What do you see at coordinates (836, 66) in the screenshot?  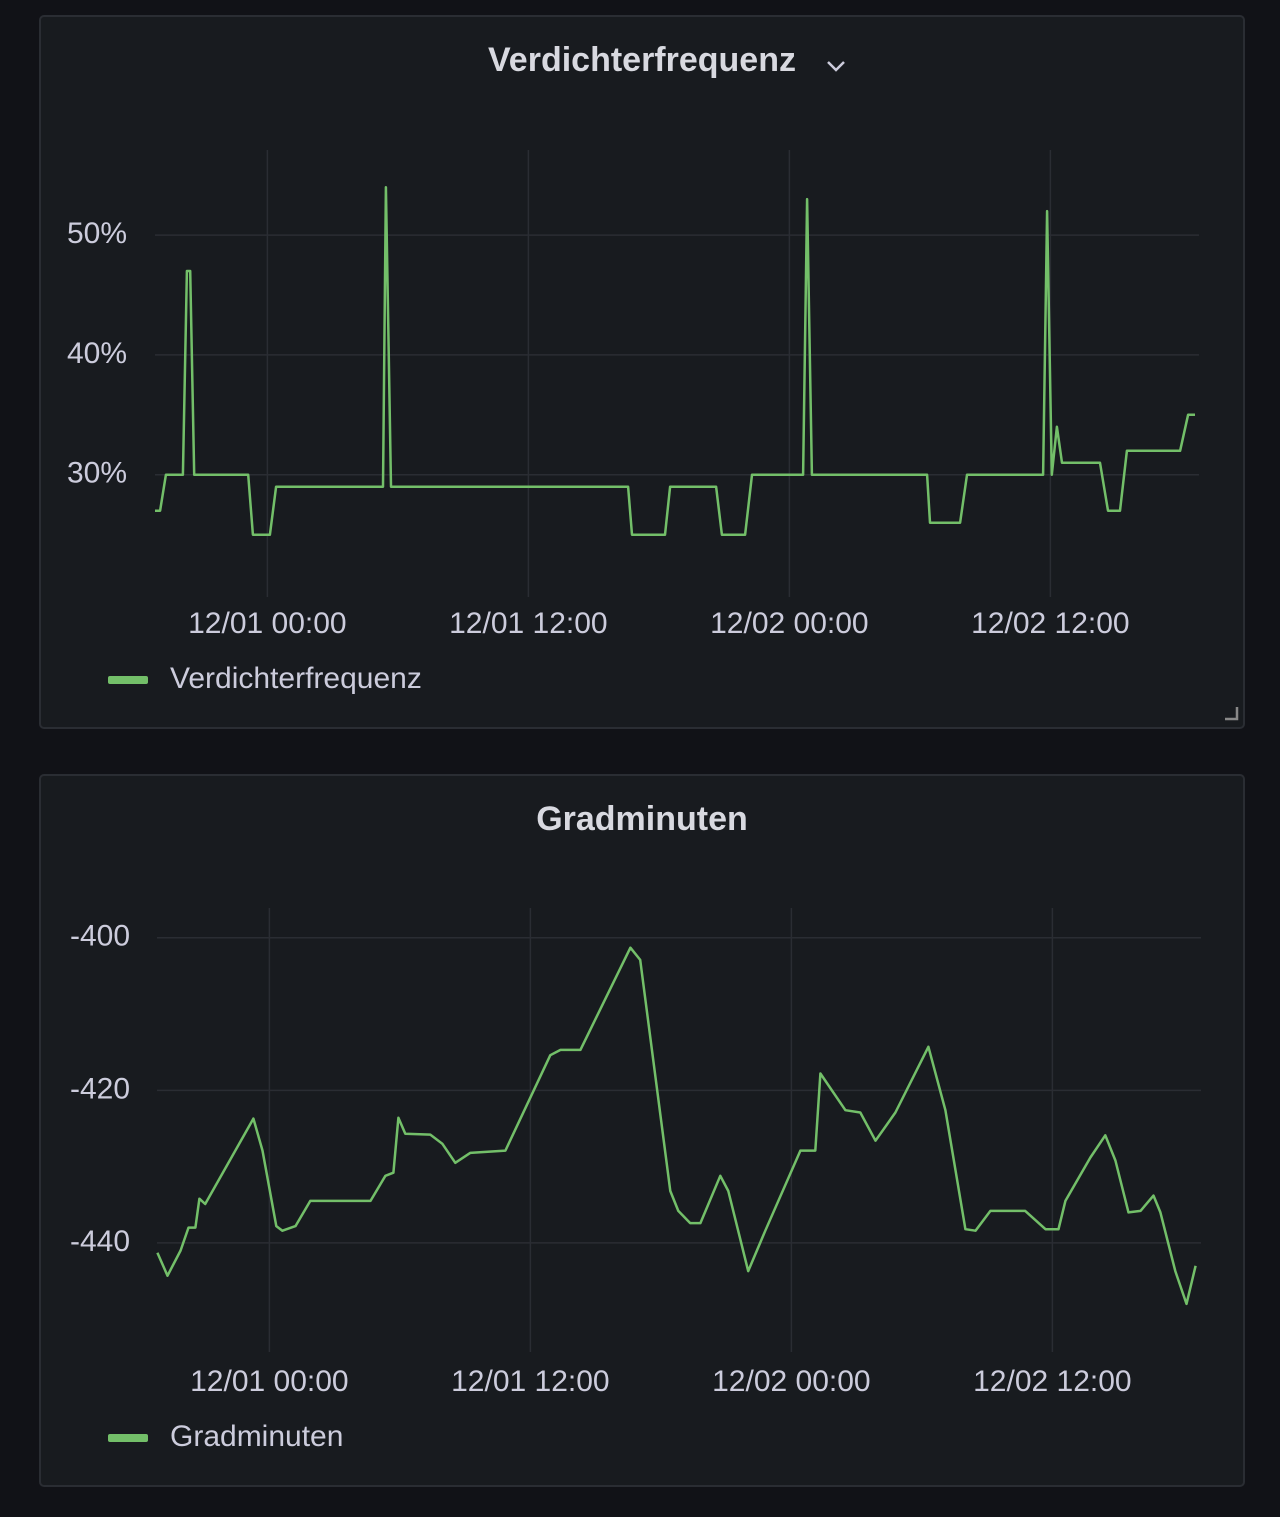 I see `panel-menu-chevron` at bounding box center [836, 66].